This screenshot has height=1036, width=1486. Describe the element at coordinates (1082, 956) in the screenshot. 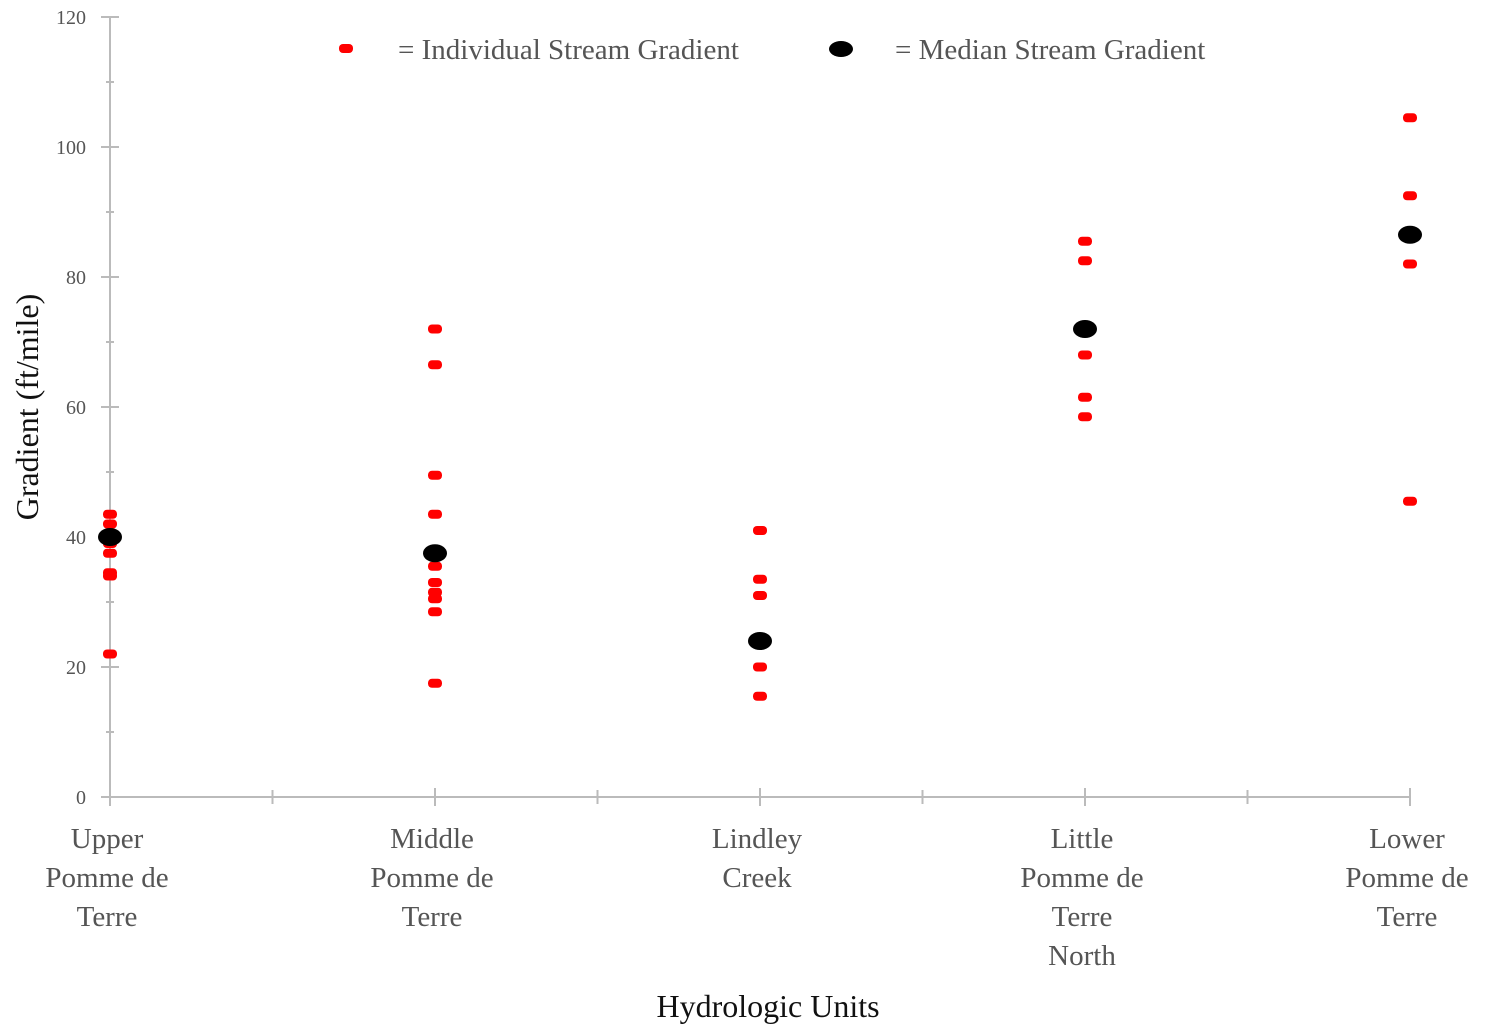

I see `x-tick-label: North` at that location.